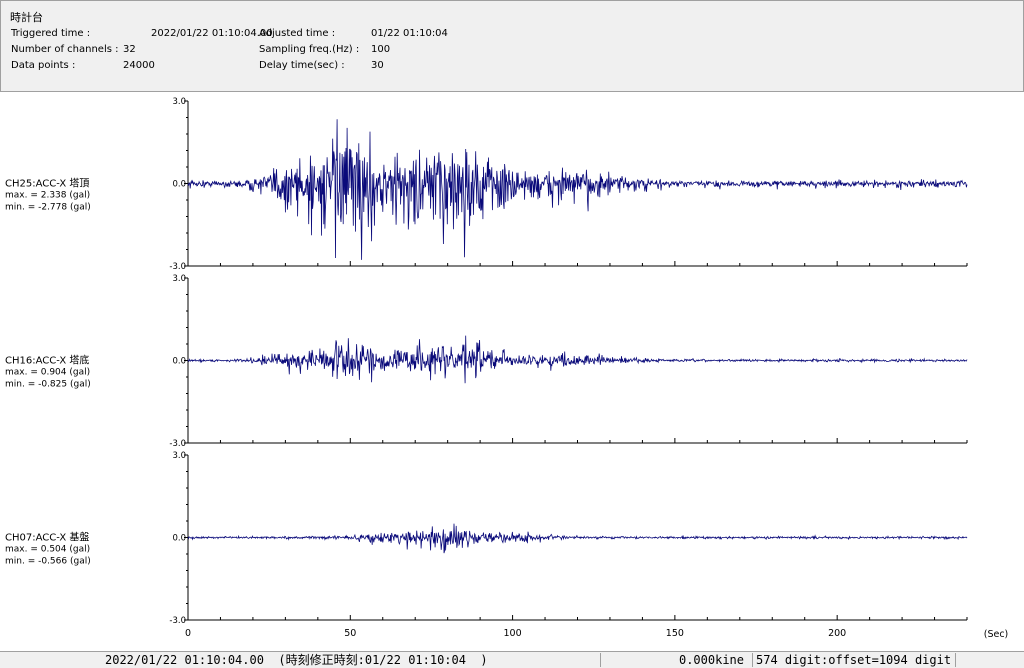  What do you see at coordinates (309, 49) in the screenshot?
I see `sampling-freq-label: Sampling freq.(Hz) :` at bounding box center [309, 49].